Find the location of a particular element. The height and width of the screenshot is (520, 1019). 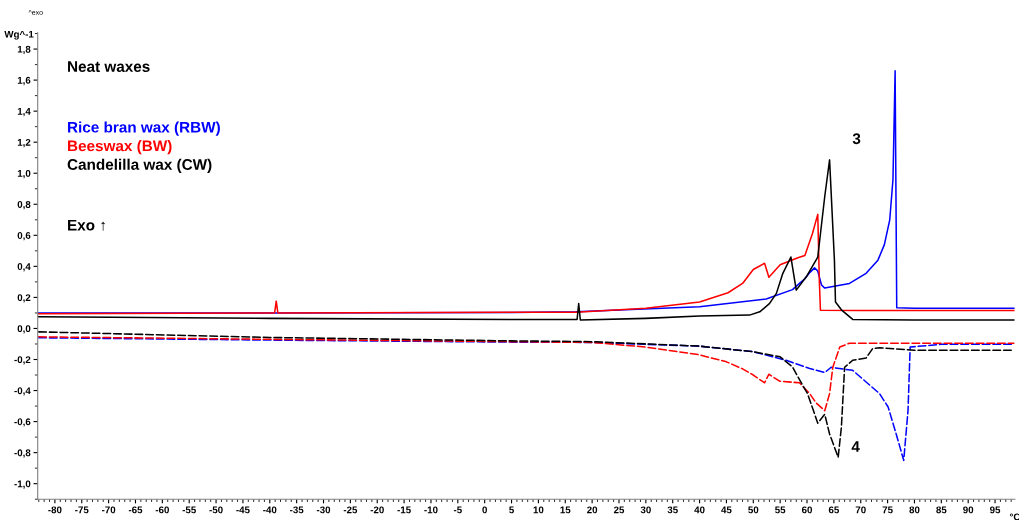

annotation: Exo ↑ is located at coordinates (86, 225).